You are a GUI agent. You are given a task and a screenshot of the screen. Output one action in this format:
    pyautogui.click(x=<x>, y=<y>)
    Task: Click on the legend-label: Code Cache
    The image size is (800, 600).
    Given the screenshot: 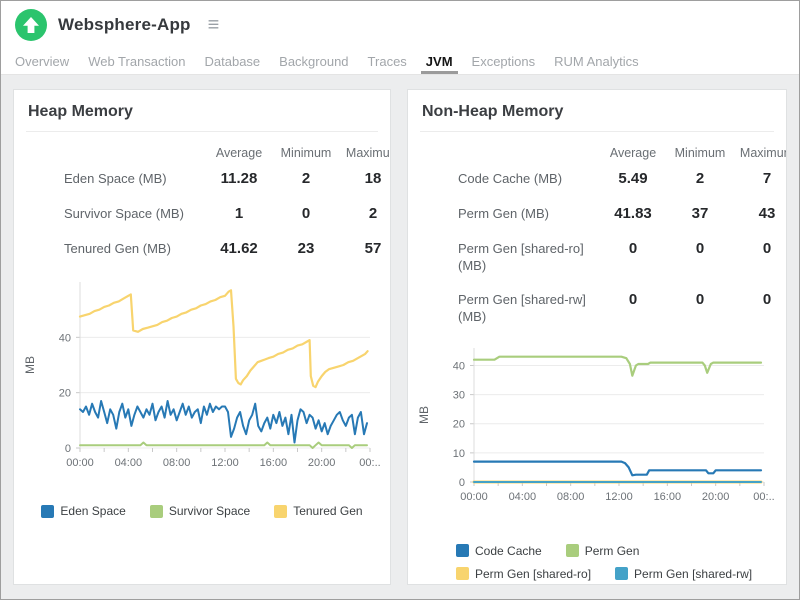 What is the action you would take?
    pyautogui.click(x=508, y=550)
    